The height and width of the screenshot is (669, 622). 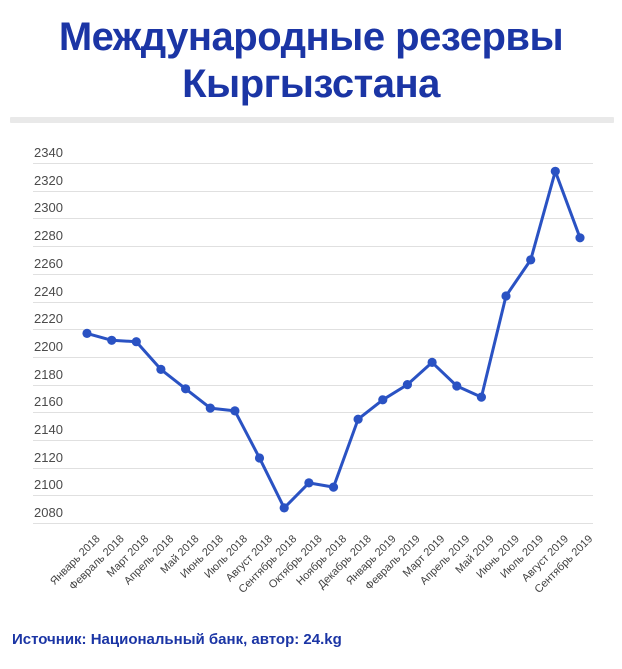 What do you see at coordinates (48, 180) in the screenshot?
I see `y-tick-label: 2320` at bounding box center [48, 180].